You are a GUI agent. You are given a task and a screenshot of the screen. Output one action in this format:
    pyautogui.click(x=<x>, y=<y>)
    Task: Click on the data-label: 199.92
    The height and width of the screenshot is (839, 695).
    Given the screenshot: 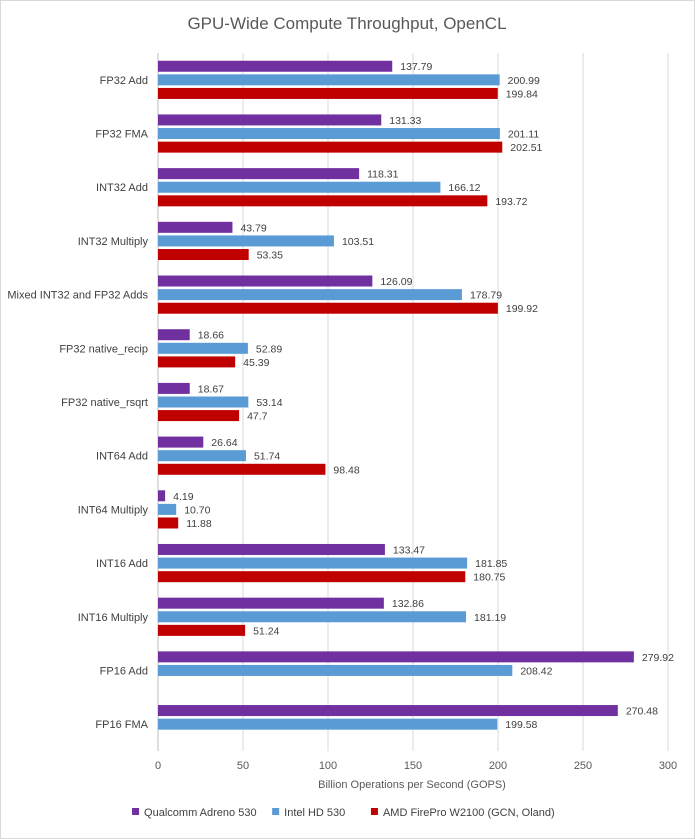 What is the action you would take?
    pyautogui.click(x=522, y=309)
    